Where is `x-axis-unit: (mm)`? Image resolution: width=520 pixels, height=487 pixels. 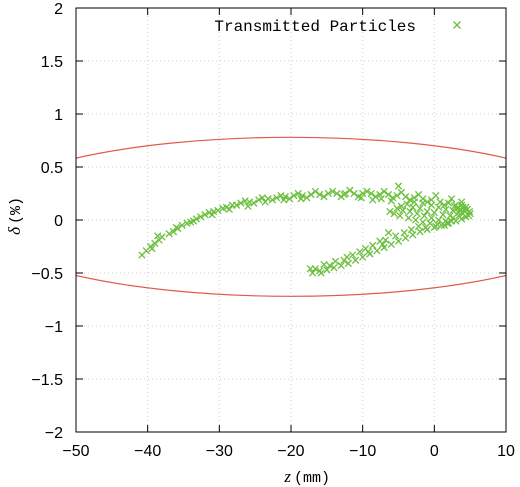
x-axis-unit: (mm) is located at coordinates (312, 478).